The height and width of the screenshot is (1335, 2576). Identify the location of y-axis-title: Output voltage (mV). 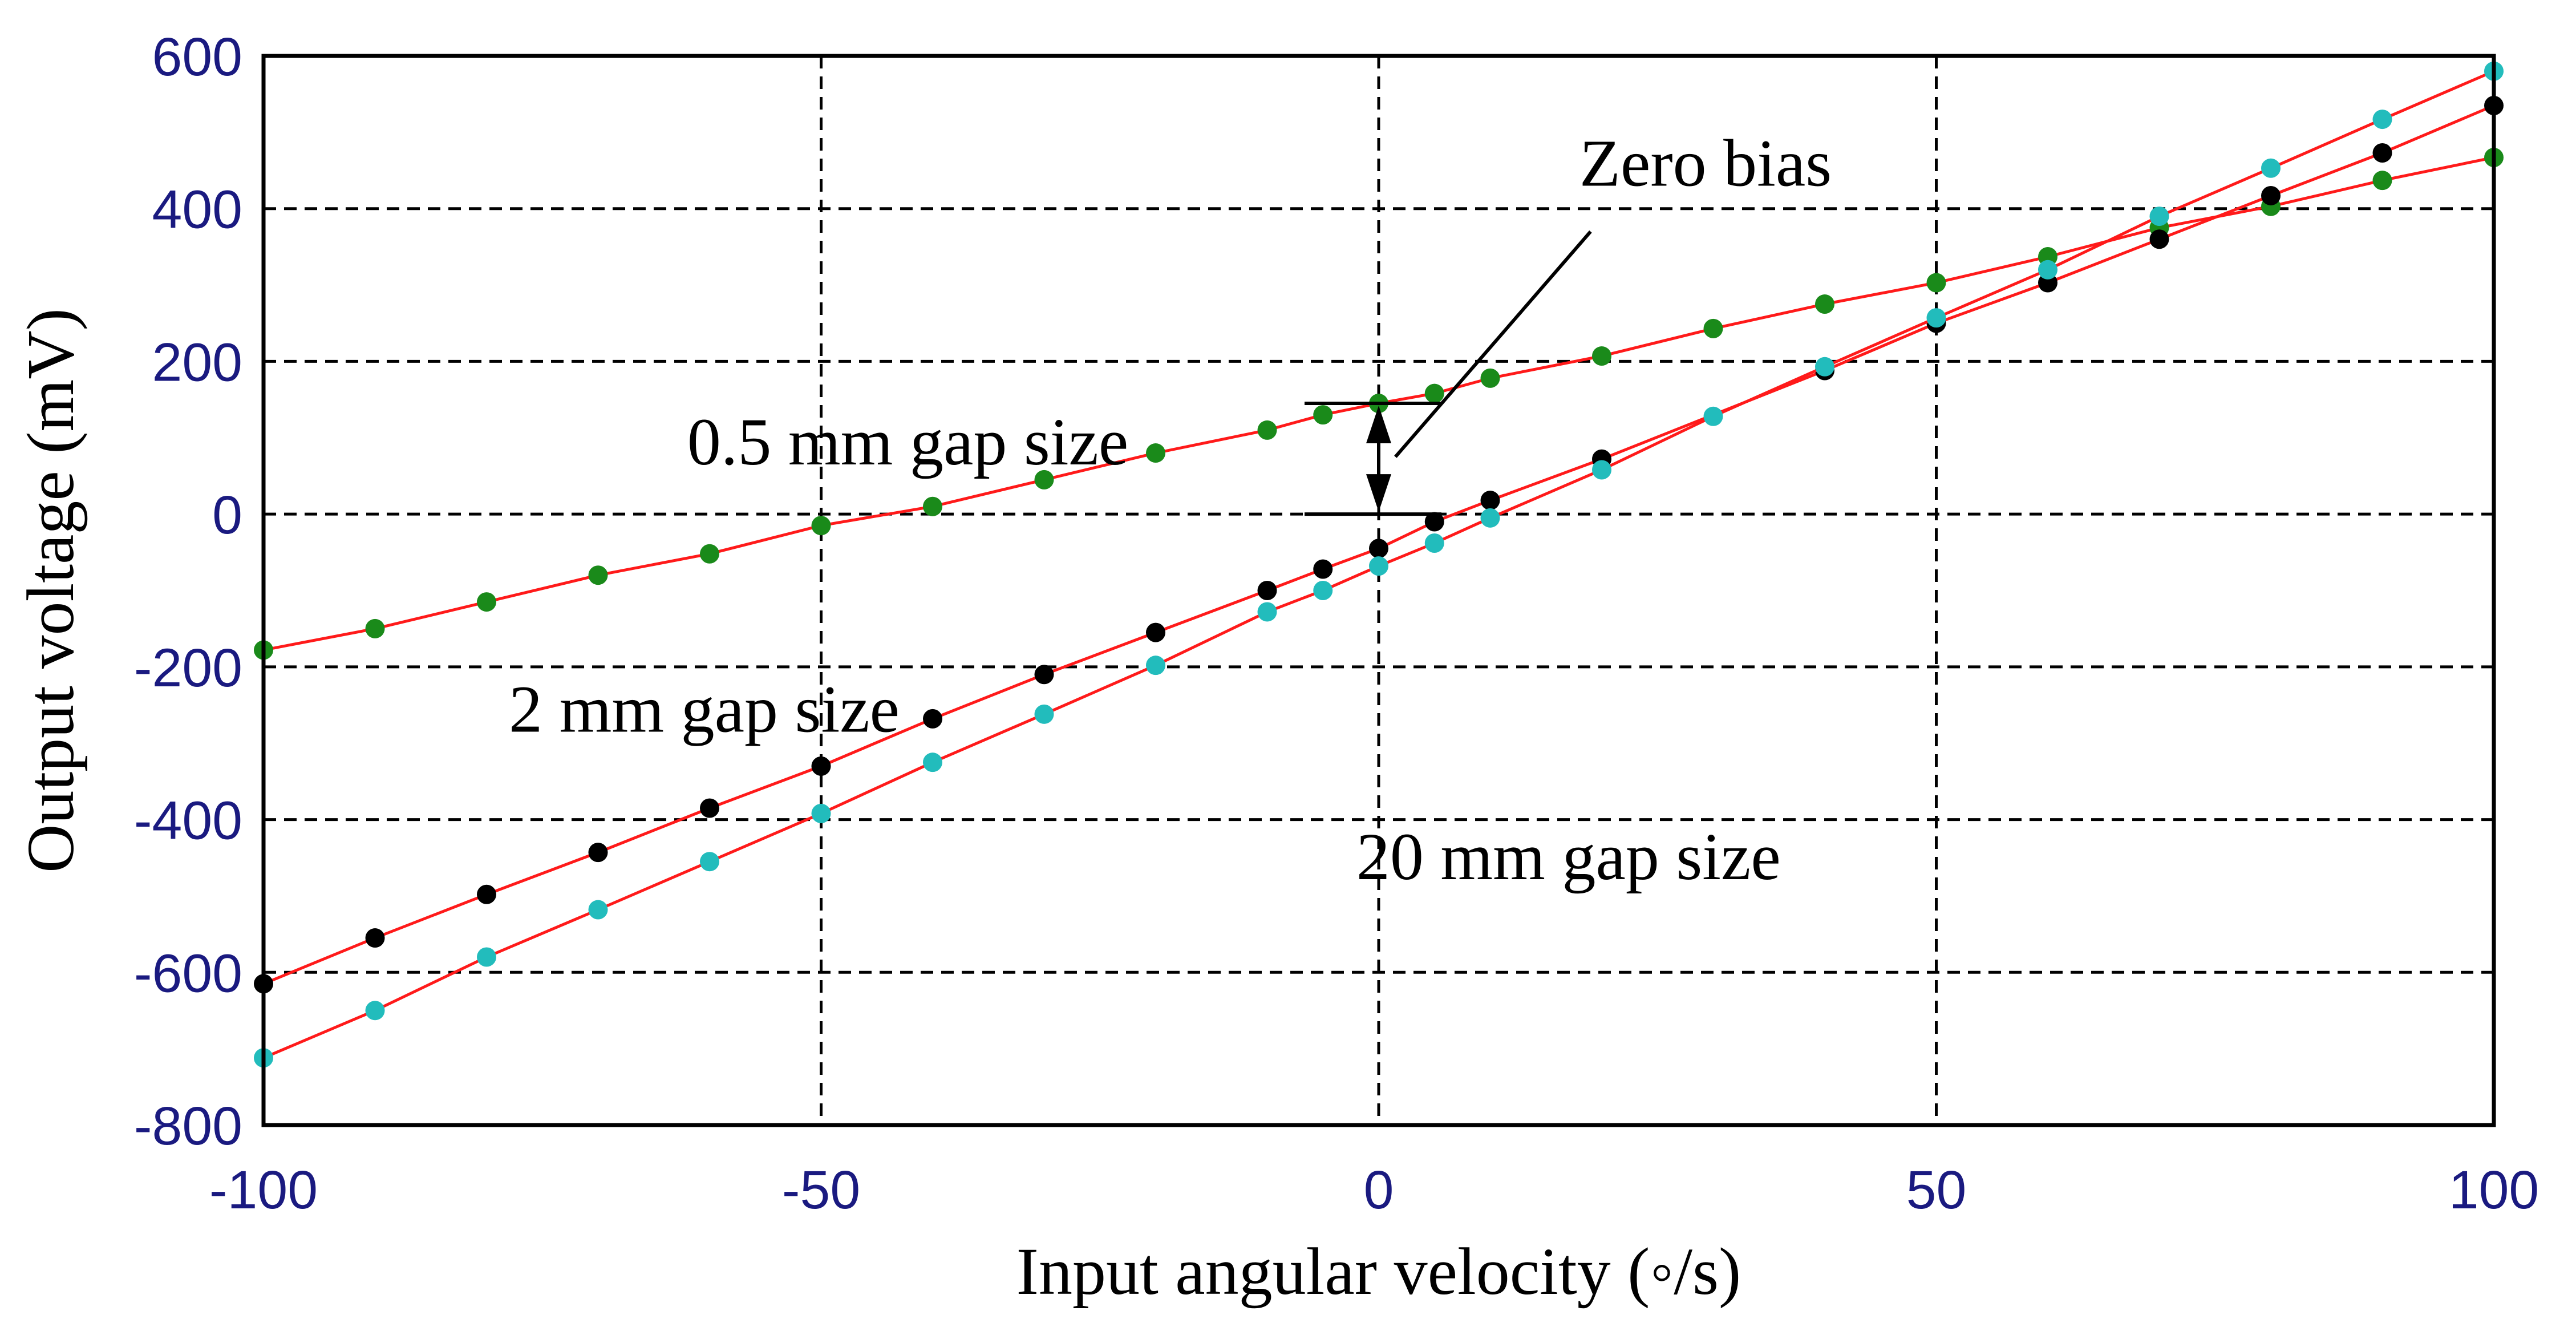
(50, 590).